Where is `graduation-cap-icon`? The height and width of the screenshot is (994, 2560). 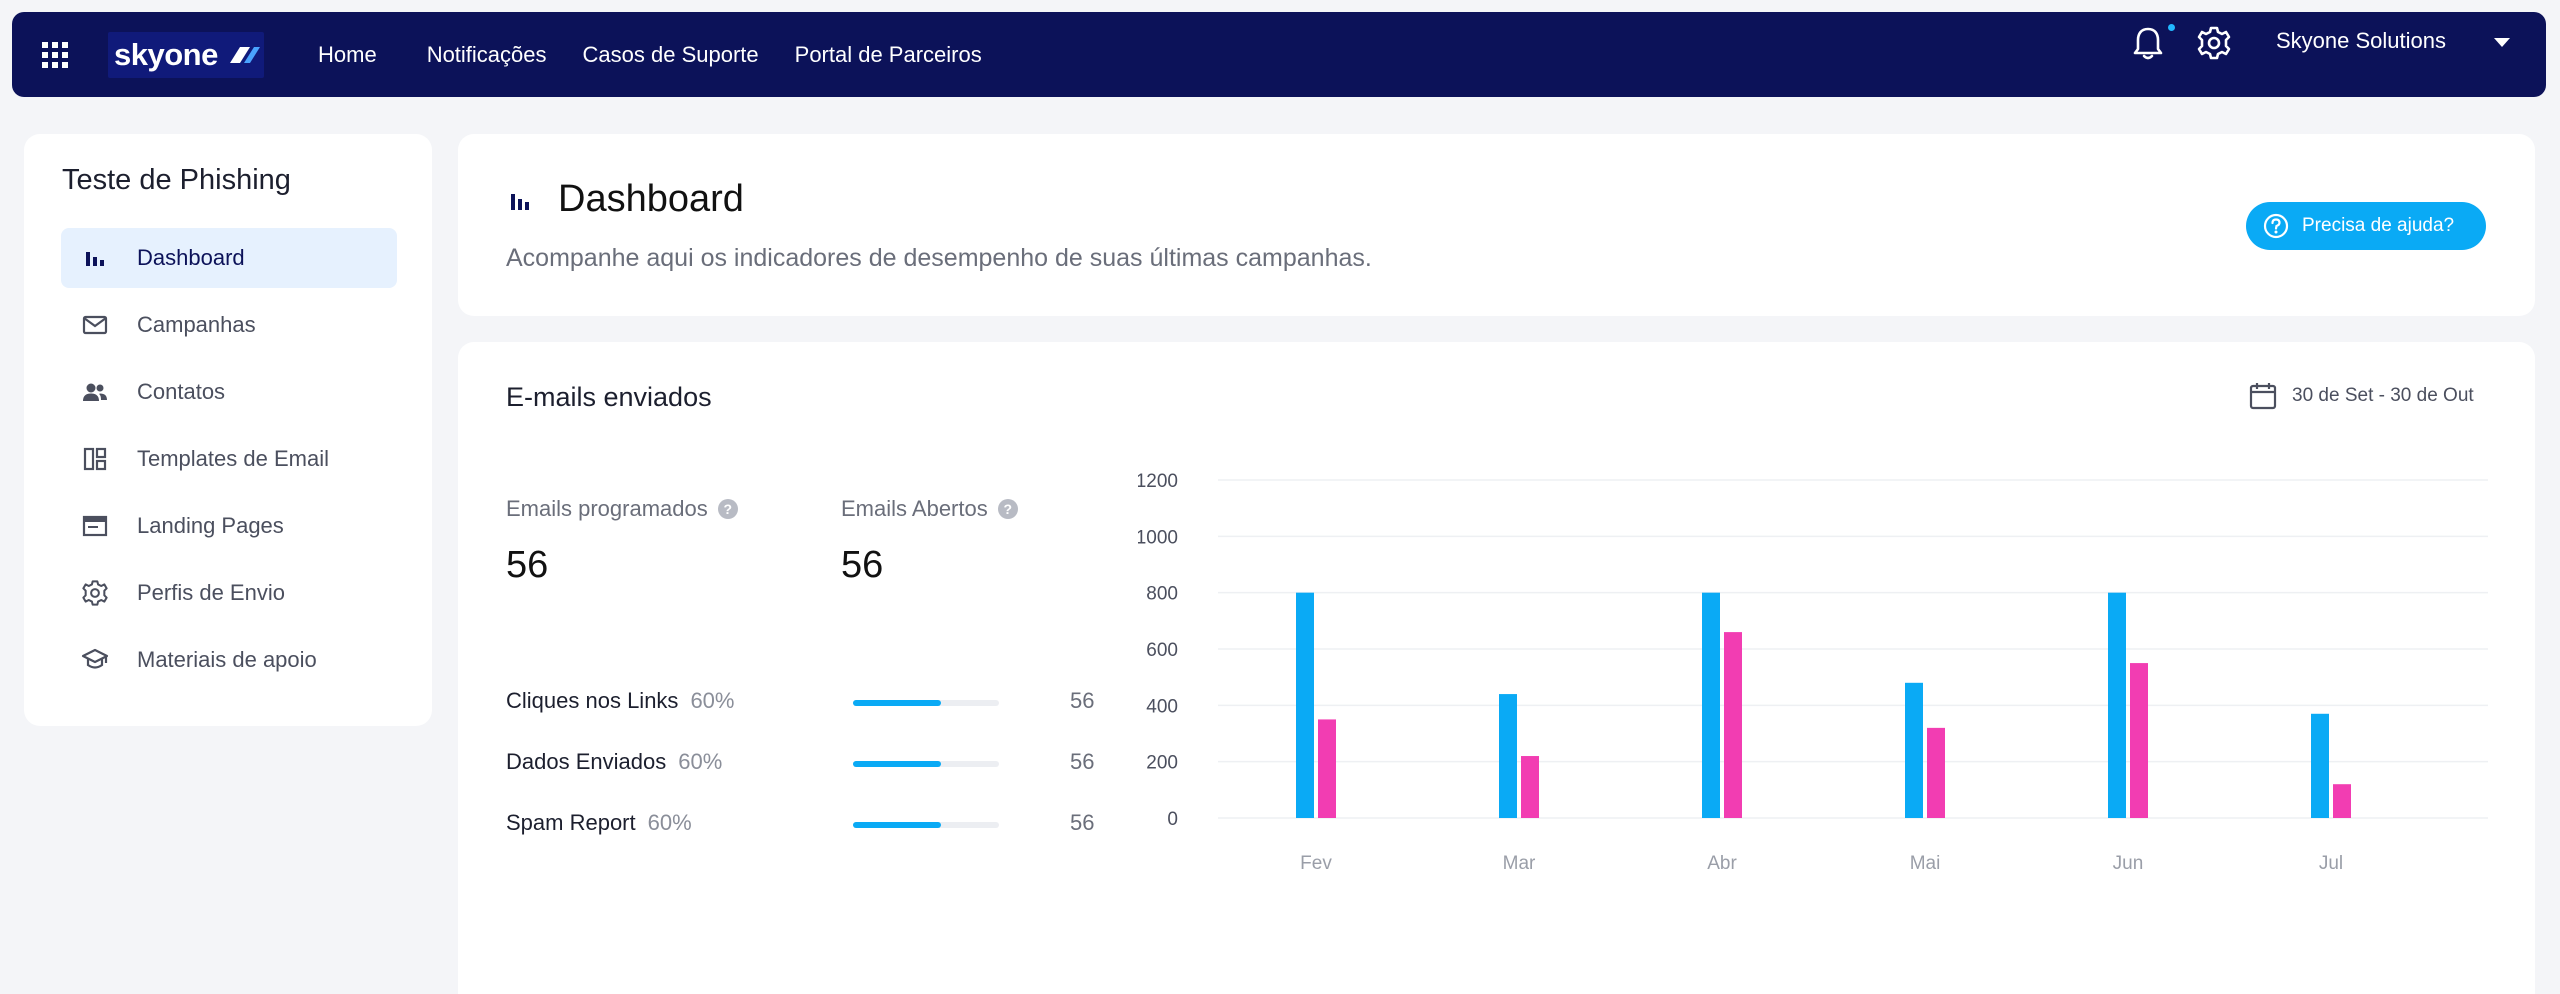 graduation-cap-icon is located at coordinates (95, 658).